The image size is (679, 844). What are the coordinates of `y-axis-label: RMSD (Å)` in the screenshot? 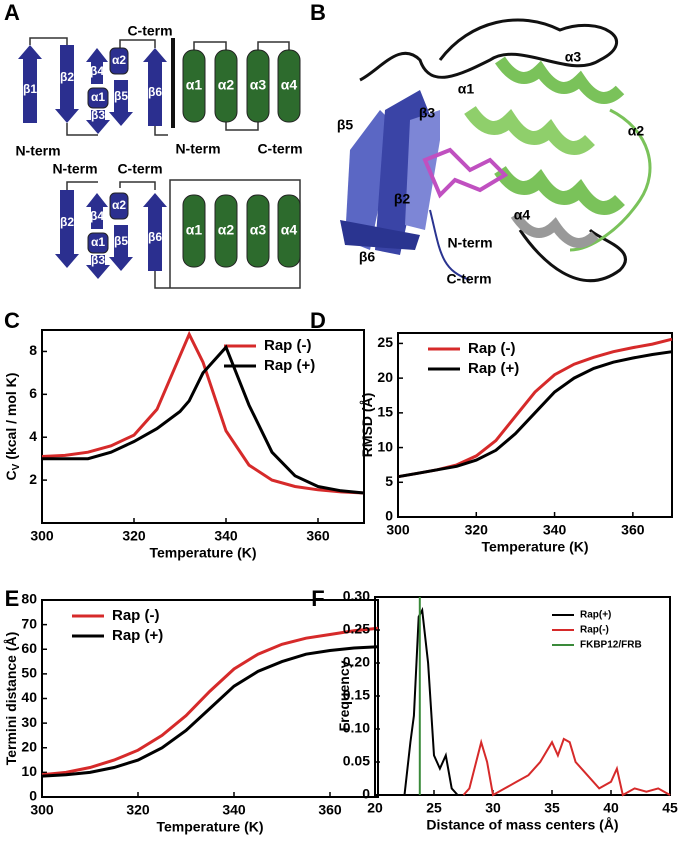 It's located at (367, 425).